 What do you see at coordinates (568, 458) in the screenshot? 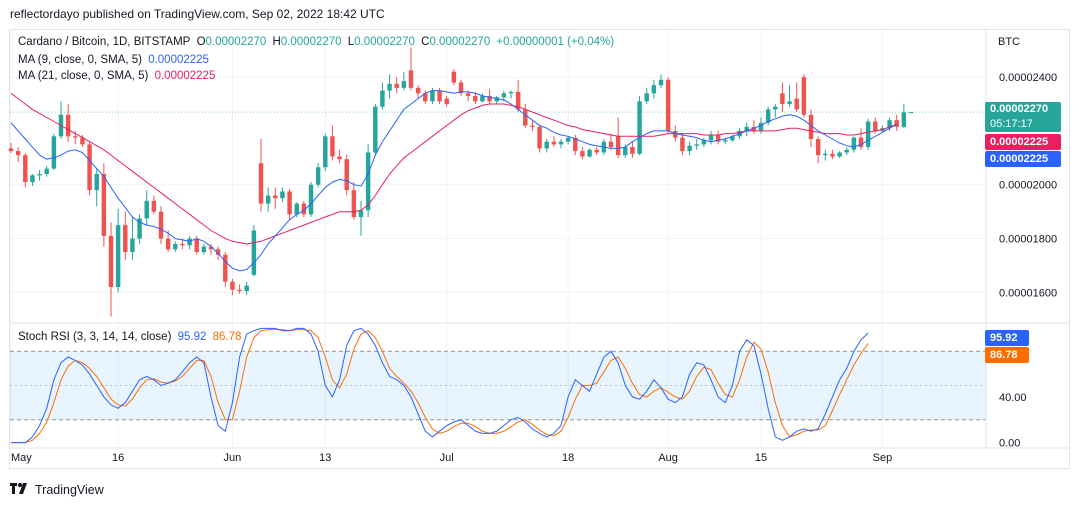
I see `time-tick-label: 18` at bounding box center [568, 458].